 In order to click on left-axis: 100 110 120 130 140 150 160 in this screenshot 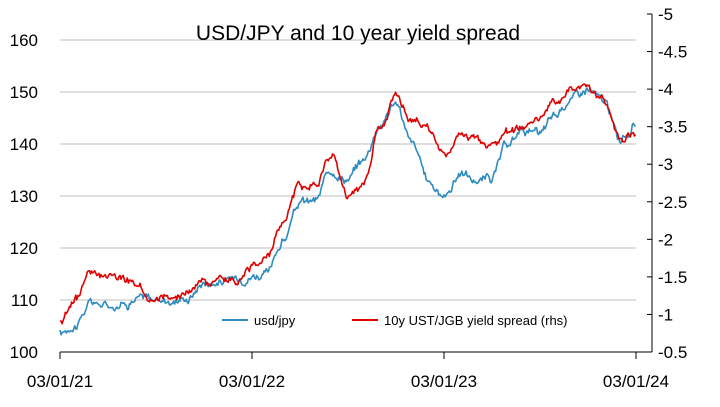, I will do `click(24, 196)`.